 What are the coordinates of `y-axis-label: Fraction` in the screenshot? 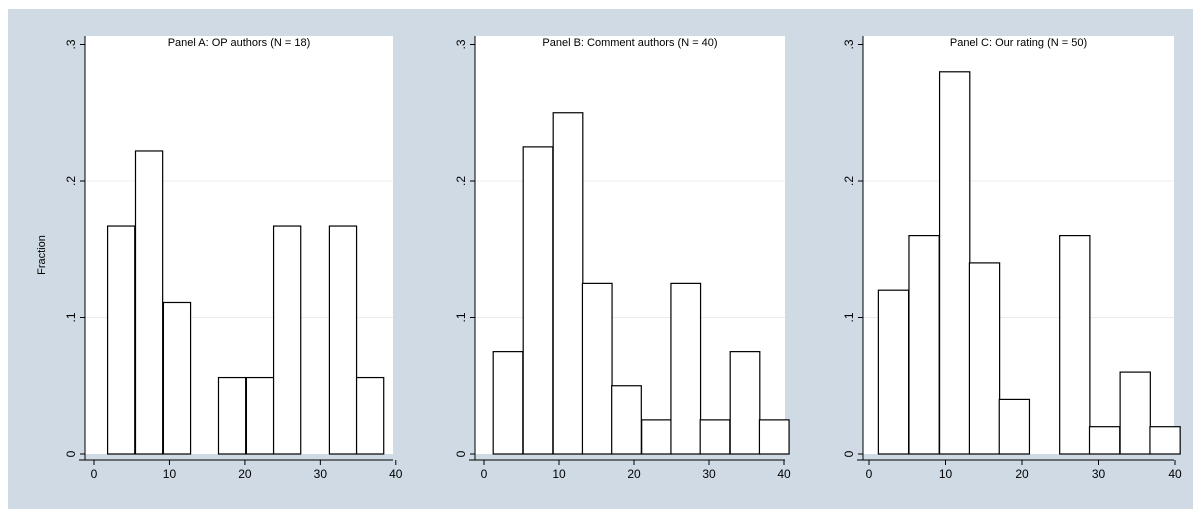 It's located at (42, 255).